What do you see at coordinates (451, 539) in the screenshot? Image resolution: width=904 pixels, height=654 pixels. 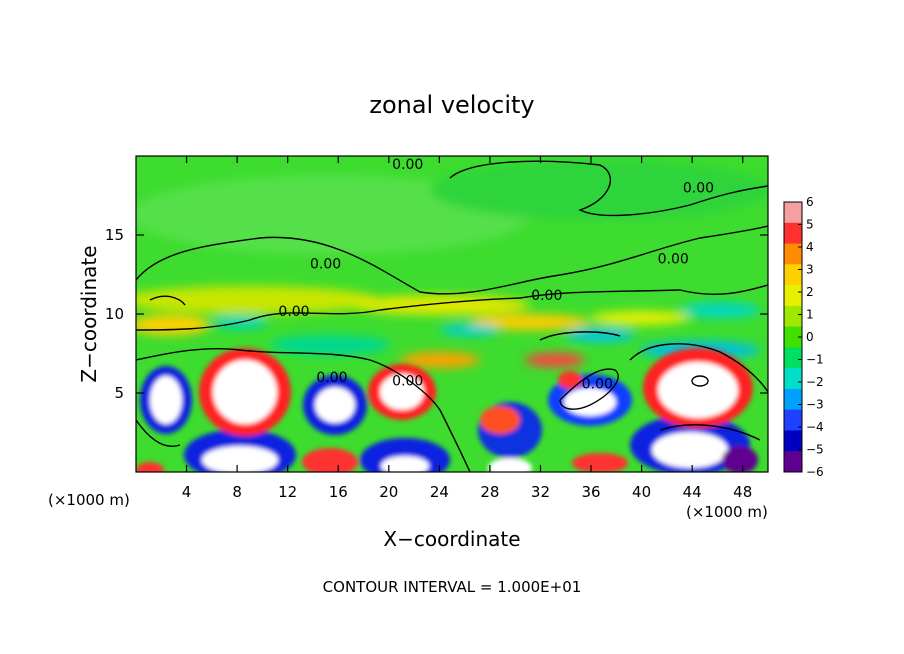 I see `x-axis-label: X−coordinate` at bounding box center [451, 539].